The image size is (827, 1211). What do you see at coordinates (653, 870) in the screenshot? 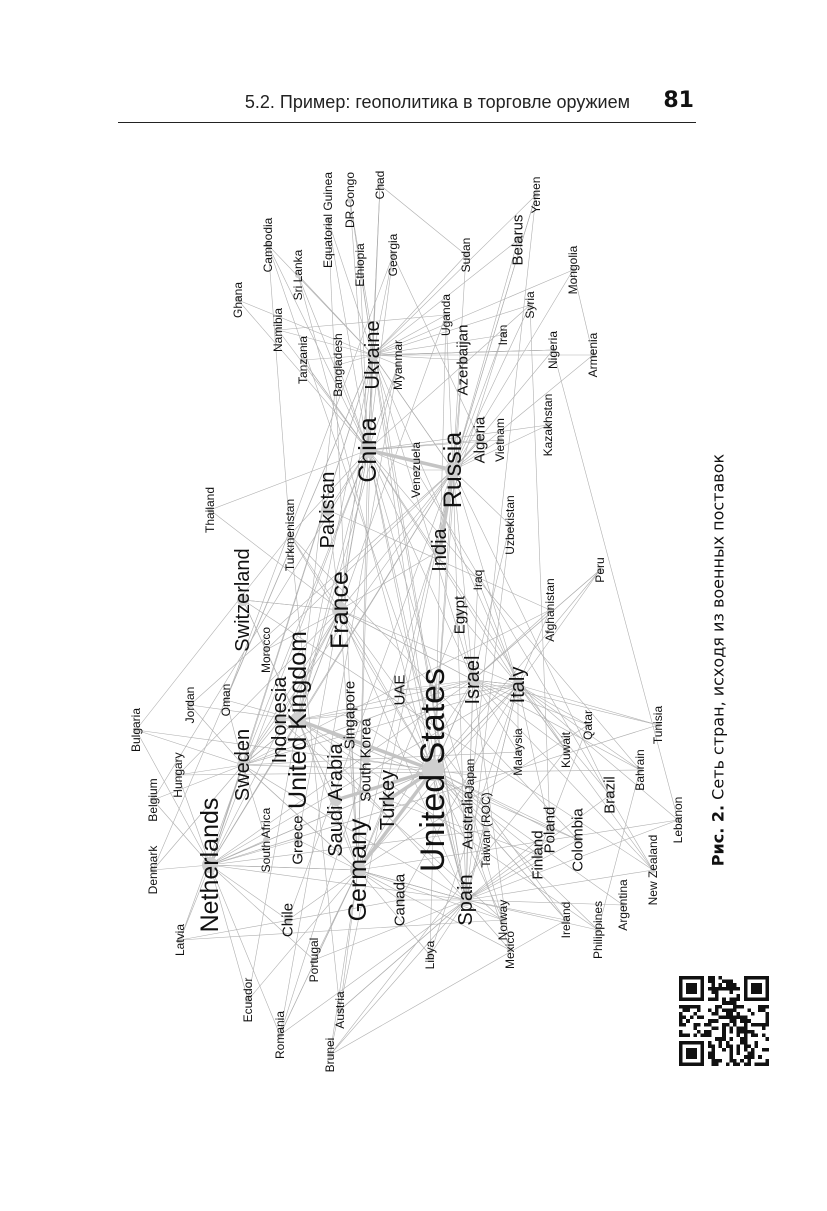
I see `network-node-nz` at bounding box center [653, 870].